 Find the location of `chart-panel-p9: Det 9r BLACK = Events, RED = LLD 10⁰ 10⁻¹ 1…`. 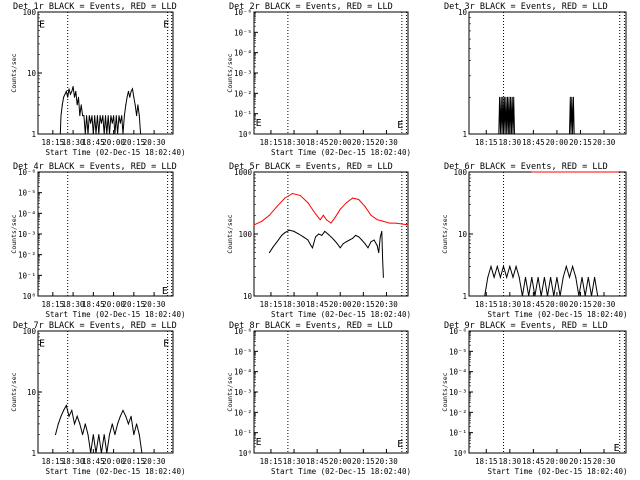

chart-panel-p9: Det 9r BLACK = Events, RED = LLD 10⁰ 10⁻¹ 1… is located at coordinates (534, 398).